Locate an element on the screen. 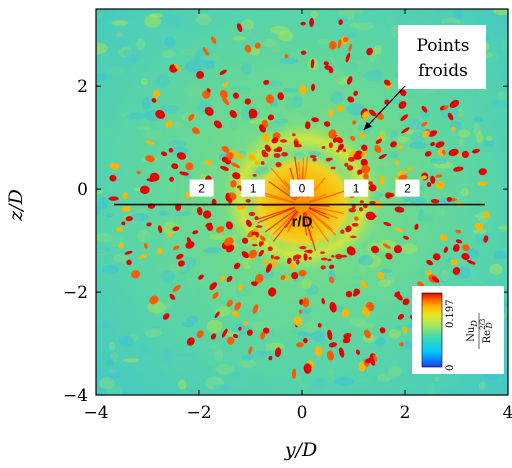 The image size is (512, 468). colorbar-outline is located at coordinates (432, 330).